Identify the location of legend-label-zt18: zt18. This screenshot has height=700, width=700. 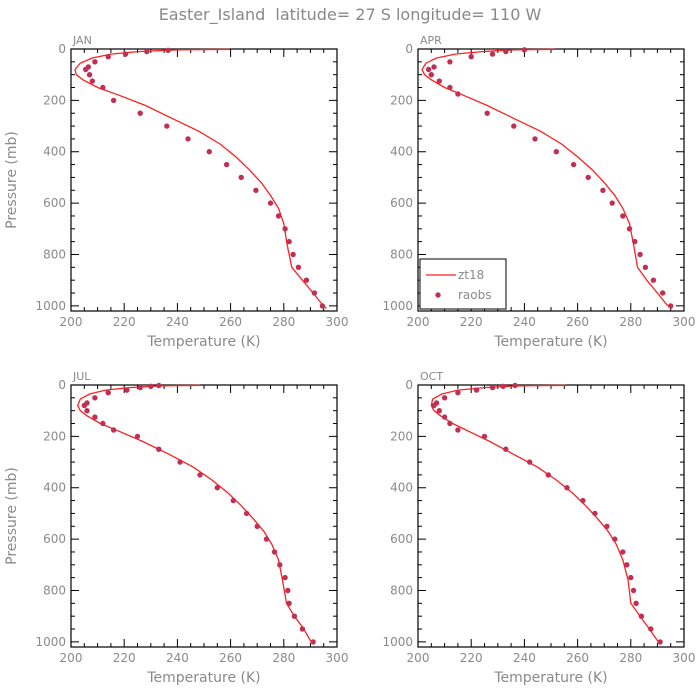
(471, 275).